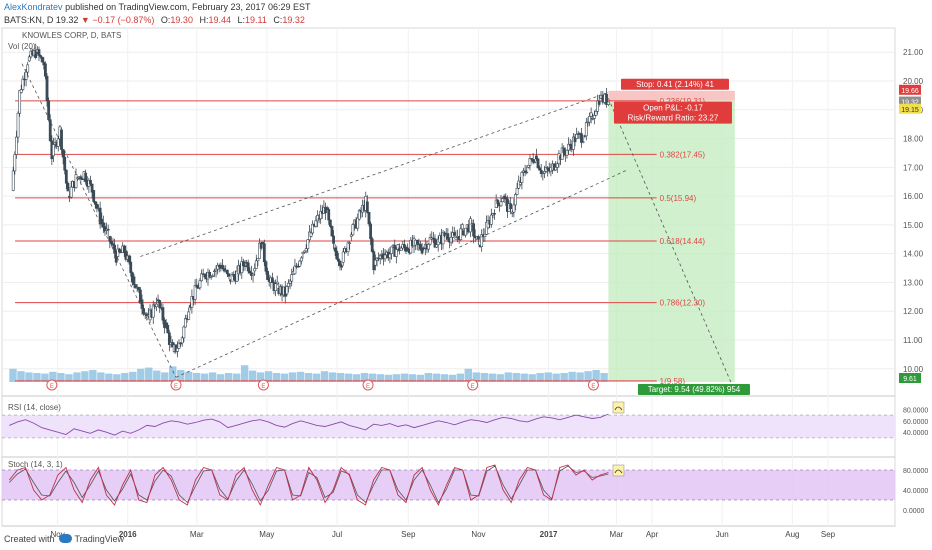  What do you see at coordinates (99, 539) in the screenshot?
I see `tradingview-brand: TradingView` at bounding box center [99, 539].